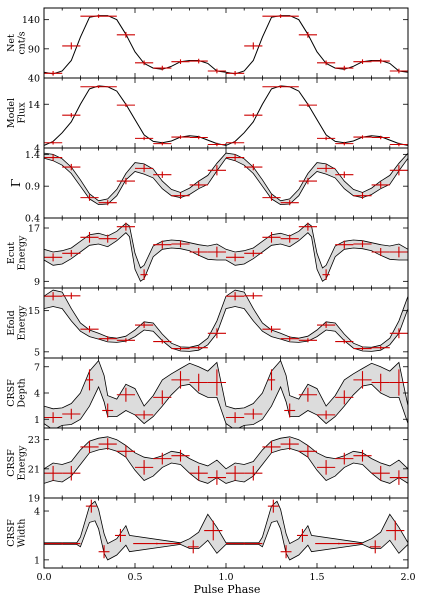  What do you see at coordinates (22, 392) in the screenshot?
I see `y-axis-label-line: Depth` at bounding box center [22, 392].